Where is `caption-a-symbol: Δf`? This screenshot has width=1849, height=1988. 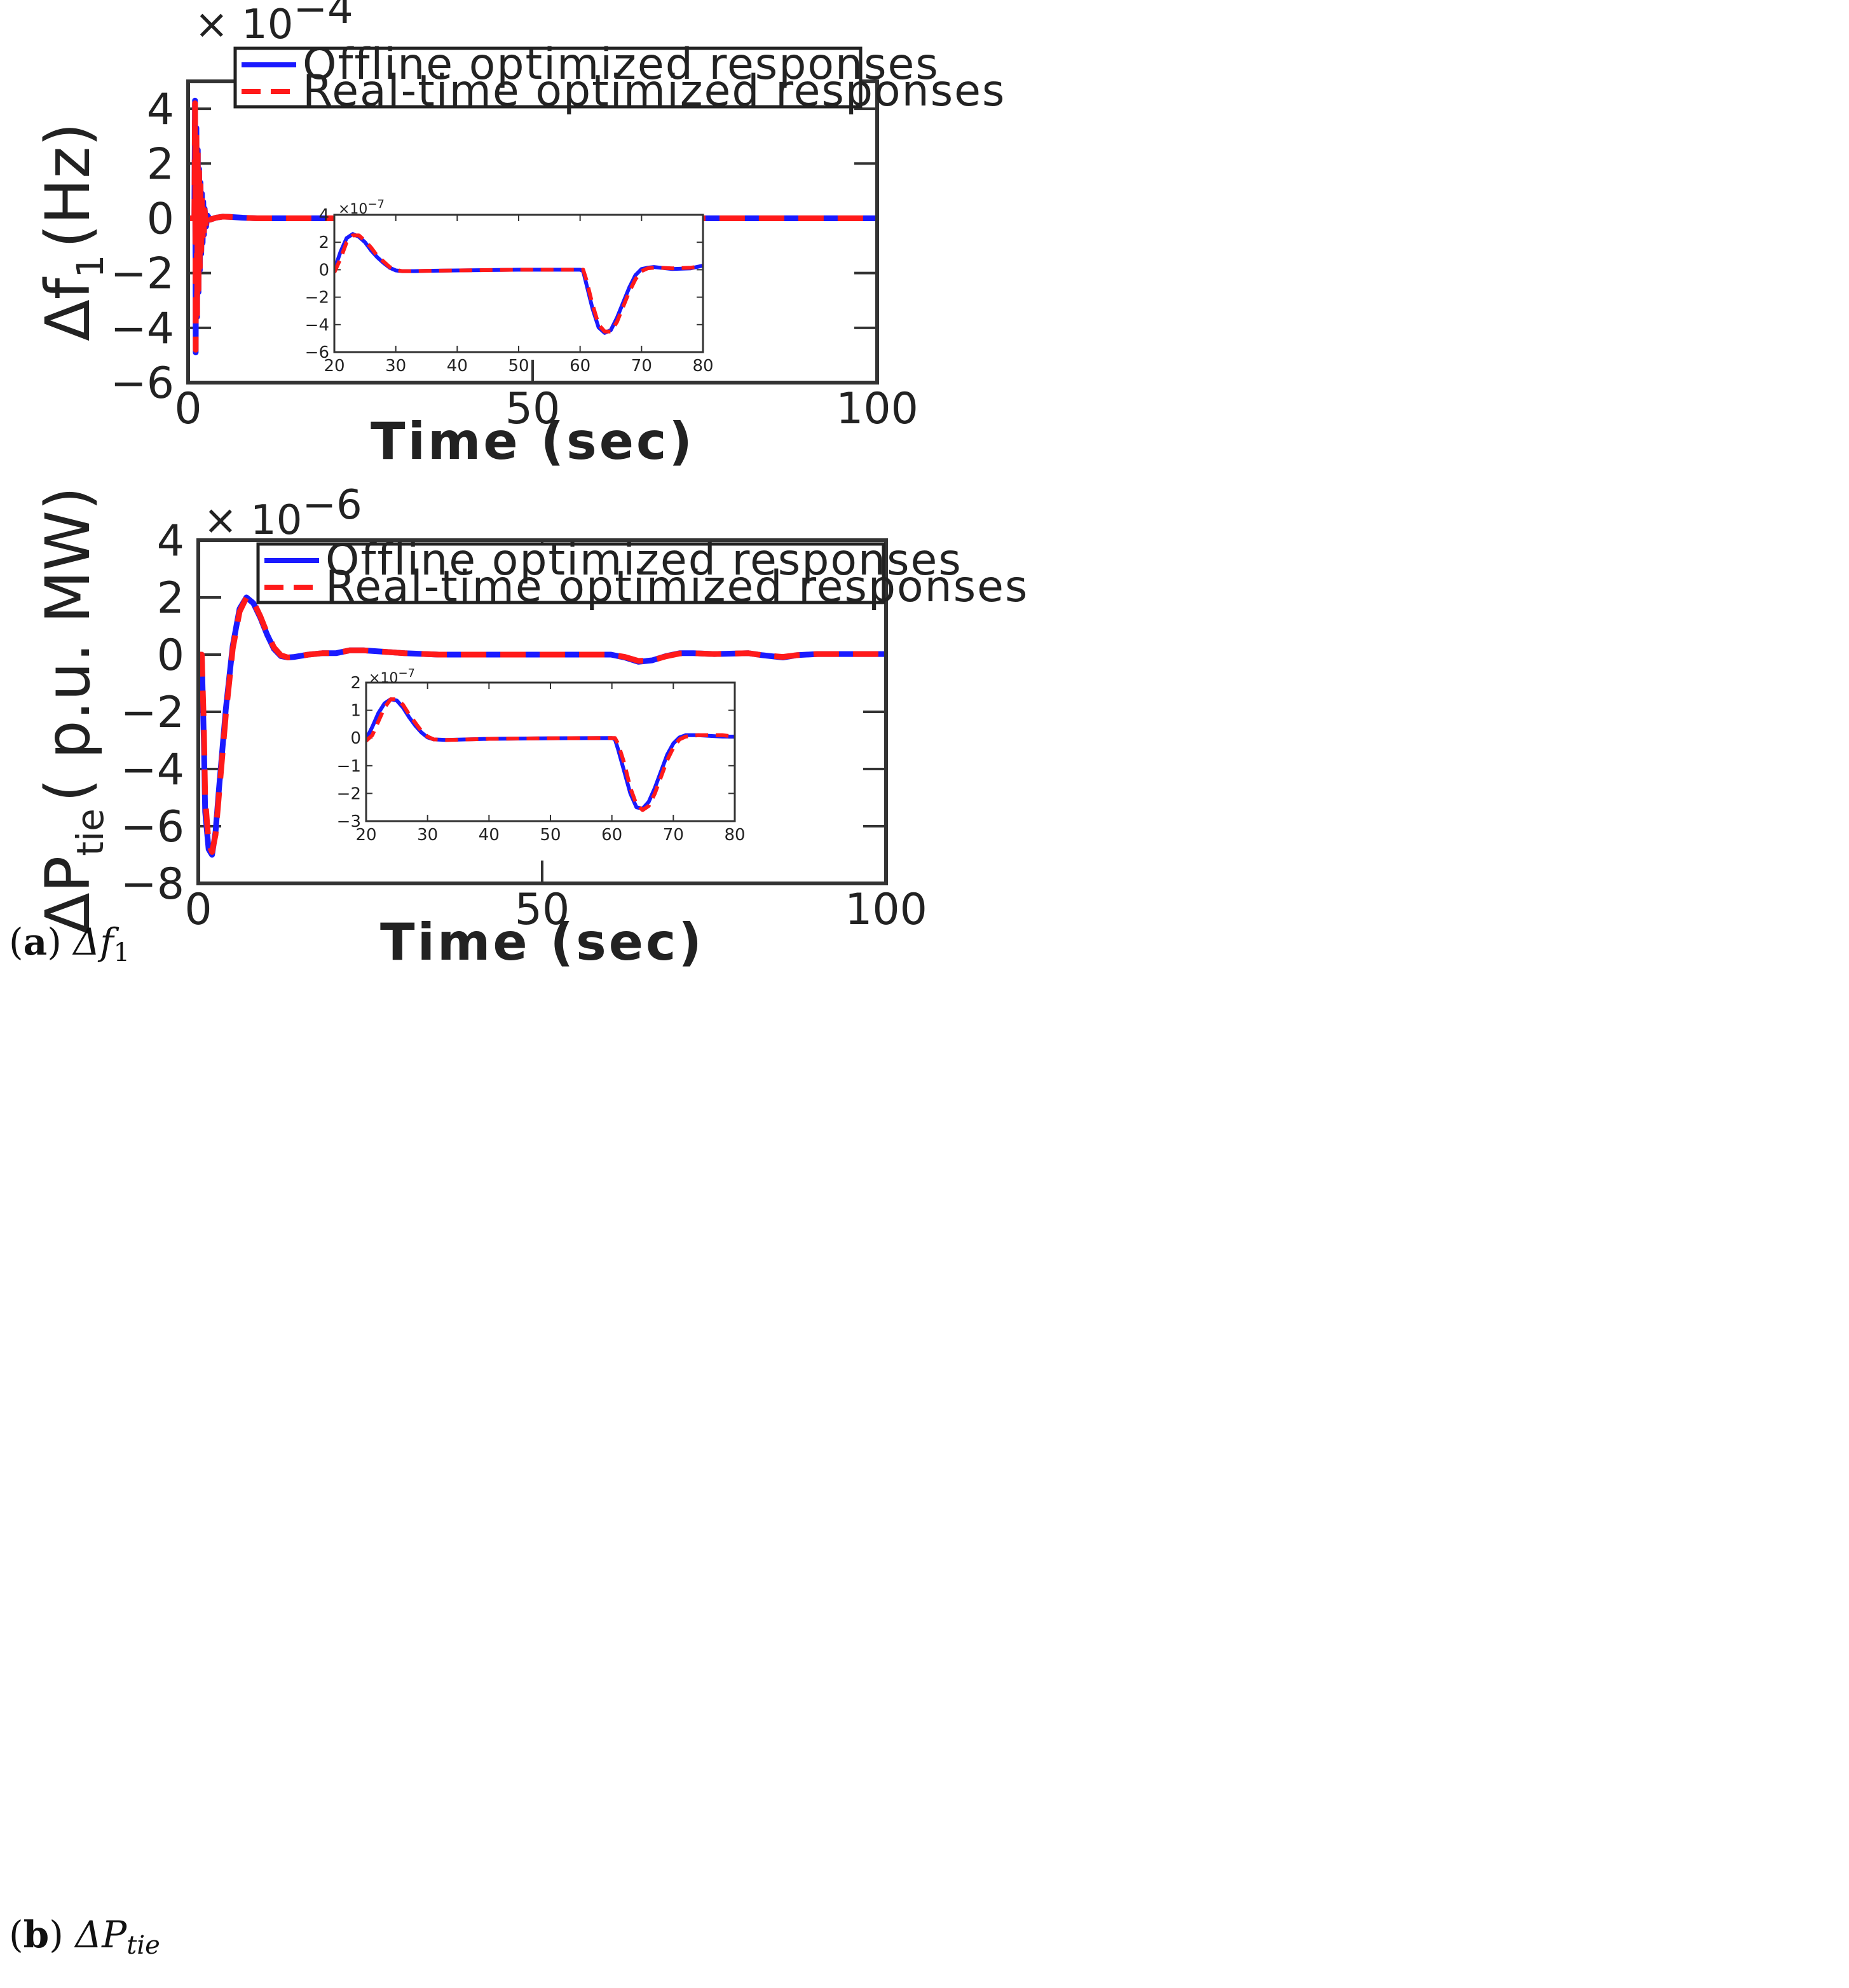 caption-a-symbol: Δf is located at coordinates (94, 942).